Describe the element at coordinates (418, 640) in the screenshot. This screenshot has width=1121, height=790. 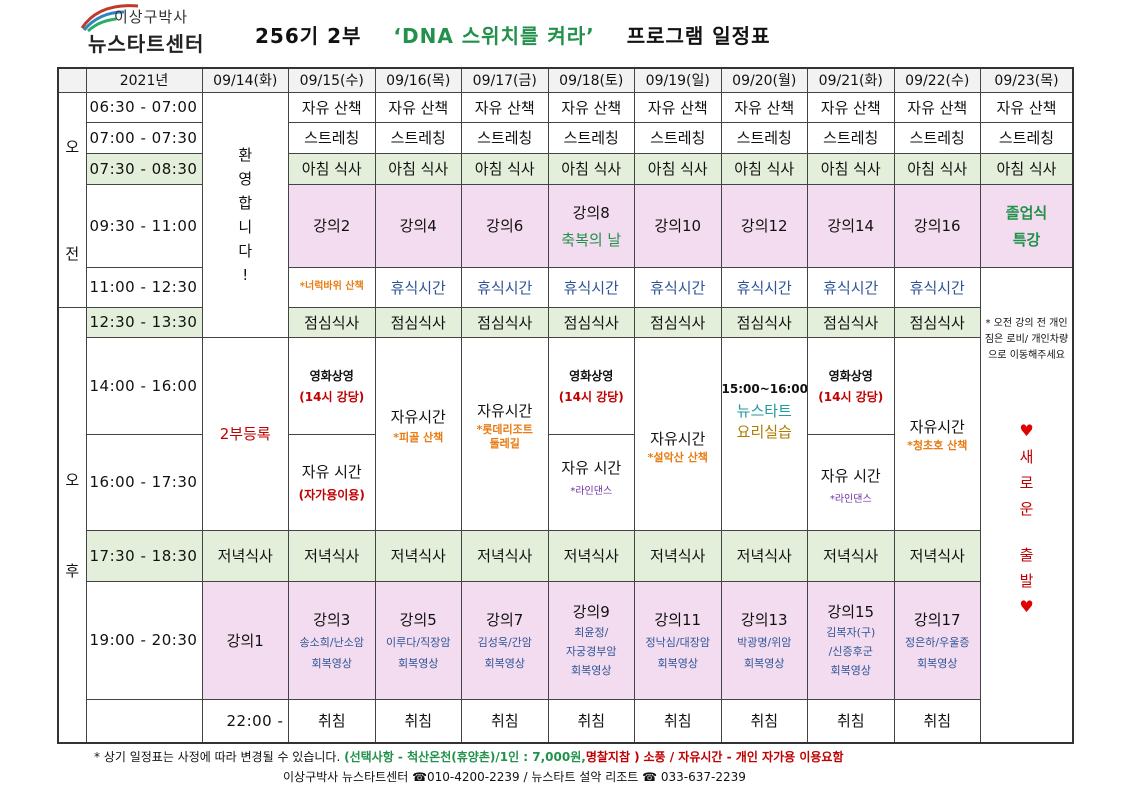
I see `lecture-cell: 강의5 이루다/직장암 회복영상` at that location.